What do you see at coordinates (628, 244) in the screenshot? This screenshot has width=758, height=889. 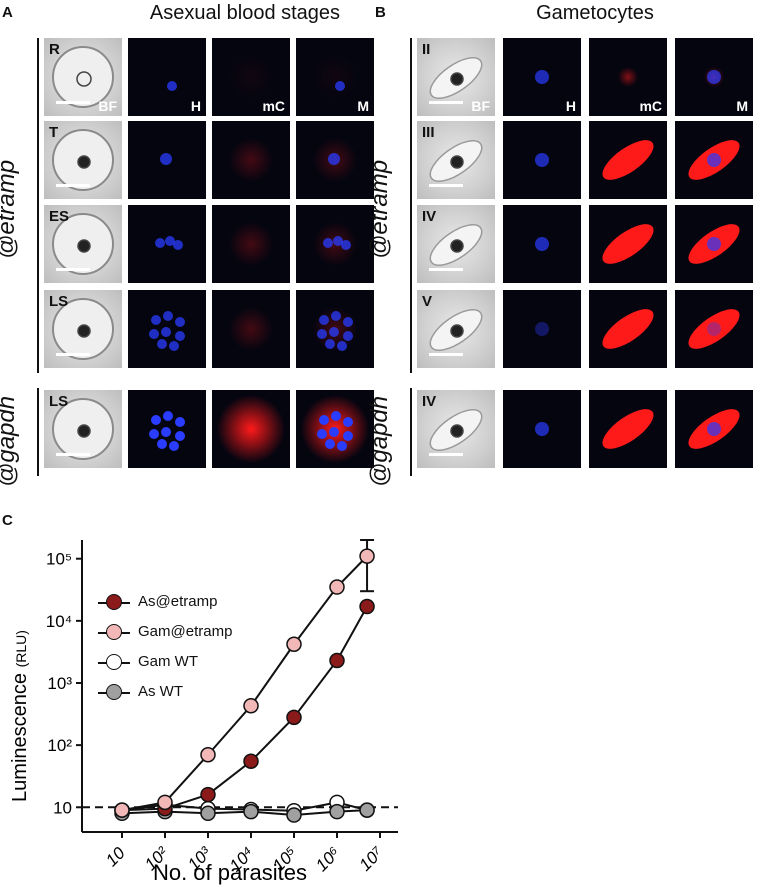 I see `micrograph-b-r2-mc` at bounding box center [628, 244].